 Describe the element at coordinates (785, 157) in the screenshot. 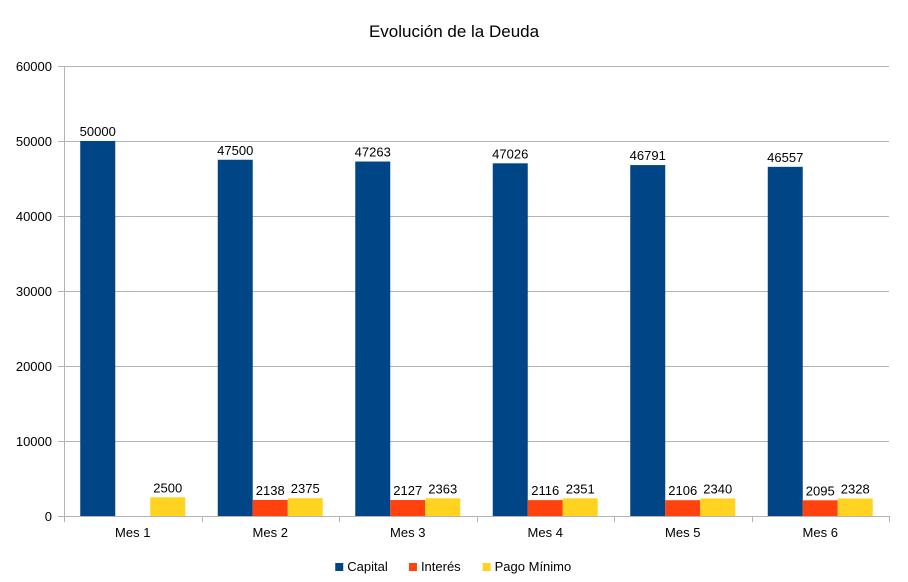

I see `data-label: 46557` at that location.